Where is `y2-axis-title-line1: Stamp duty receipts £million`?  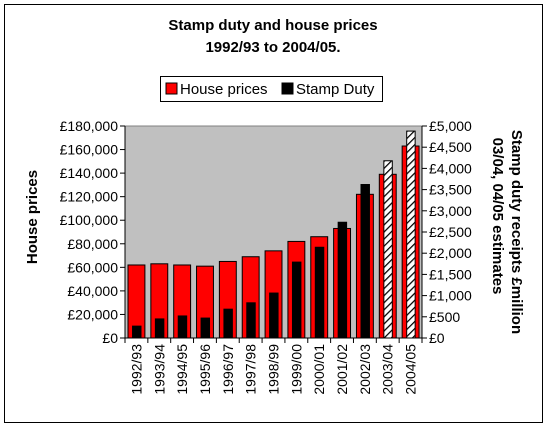
y2-axis-title-line1: Stamp duty receipts £million is located at coordinates (516, 232).